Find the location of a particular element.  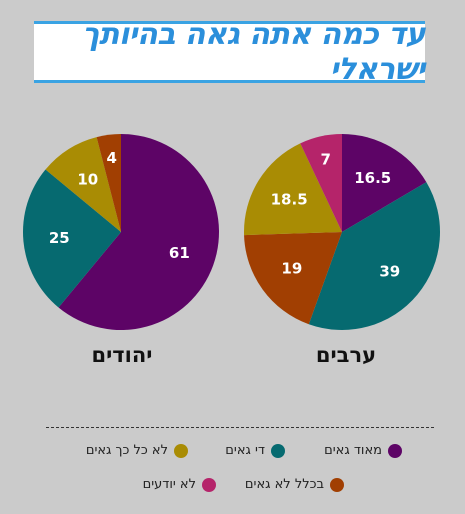

legend-item-not-proud-at-all: בכלל לא גאים is located at coordinates (294, 484).